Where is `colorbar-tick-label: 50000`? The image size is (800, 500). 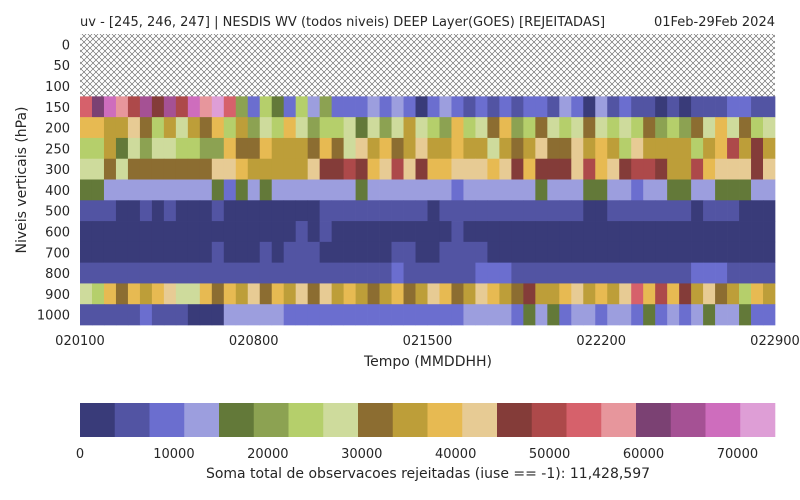
colorbar-tick-label: 50000 is located at coordinates (549, 454).